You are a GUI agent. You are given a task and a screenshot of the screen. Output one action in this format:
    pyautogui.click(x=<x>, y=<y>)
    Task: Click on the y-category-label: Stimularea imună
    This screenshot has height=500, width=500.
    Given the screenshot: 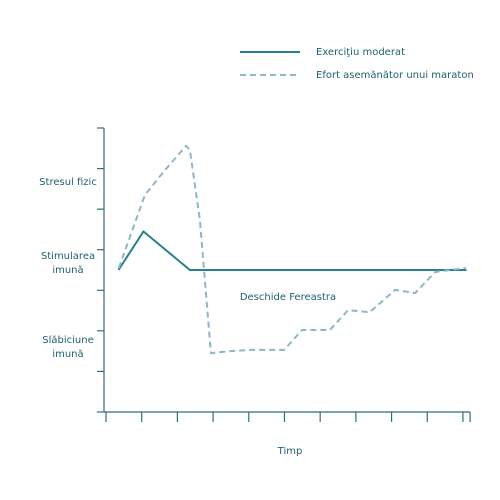 What is the action you would take?
    pyautogui.click(x=68, y=263)
    